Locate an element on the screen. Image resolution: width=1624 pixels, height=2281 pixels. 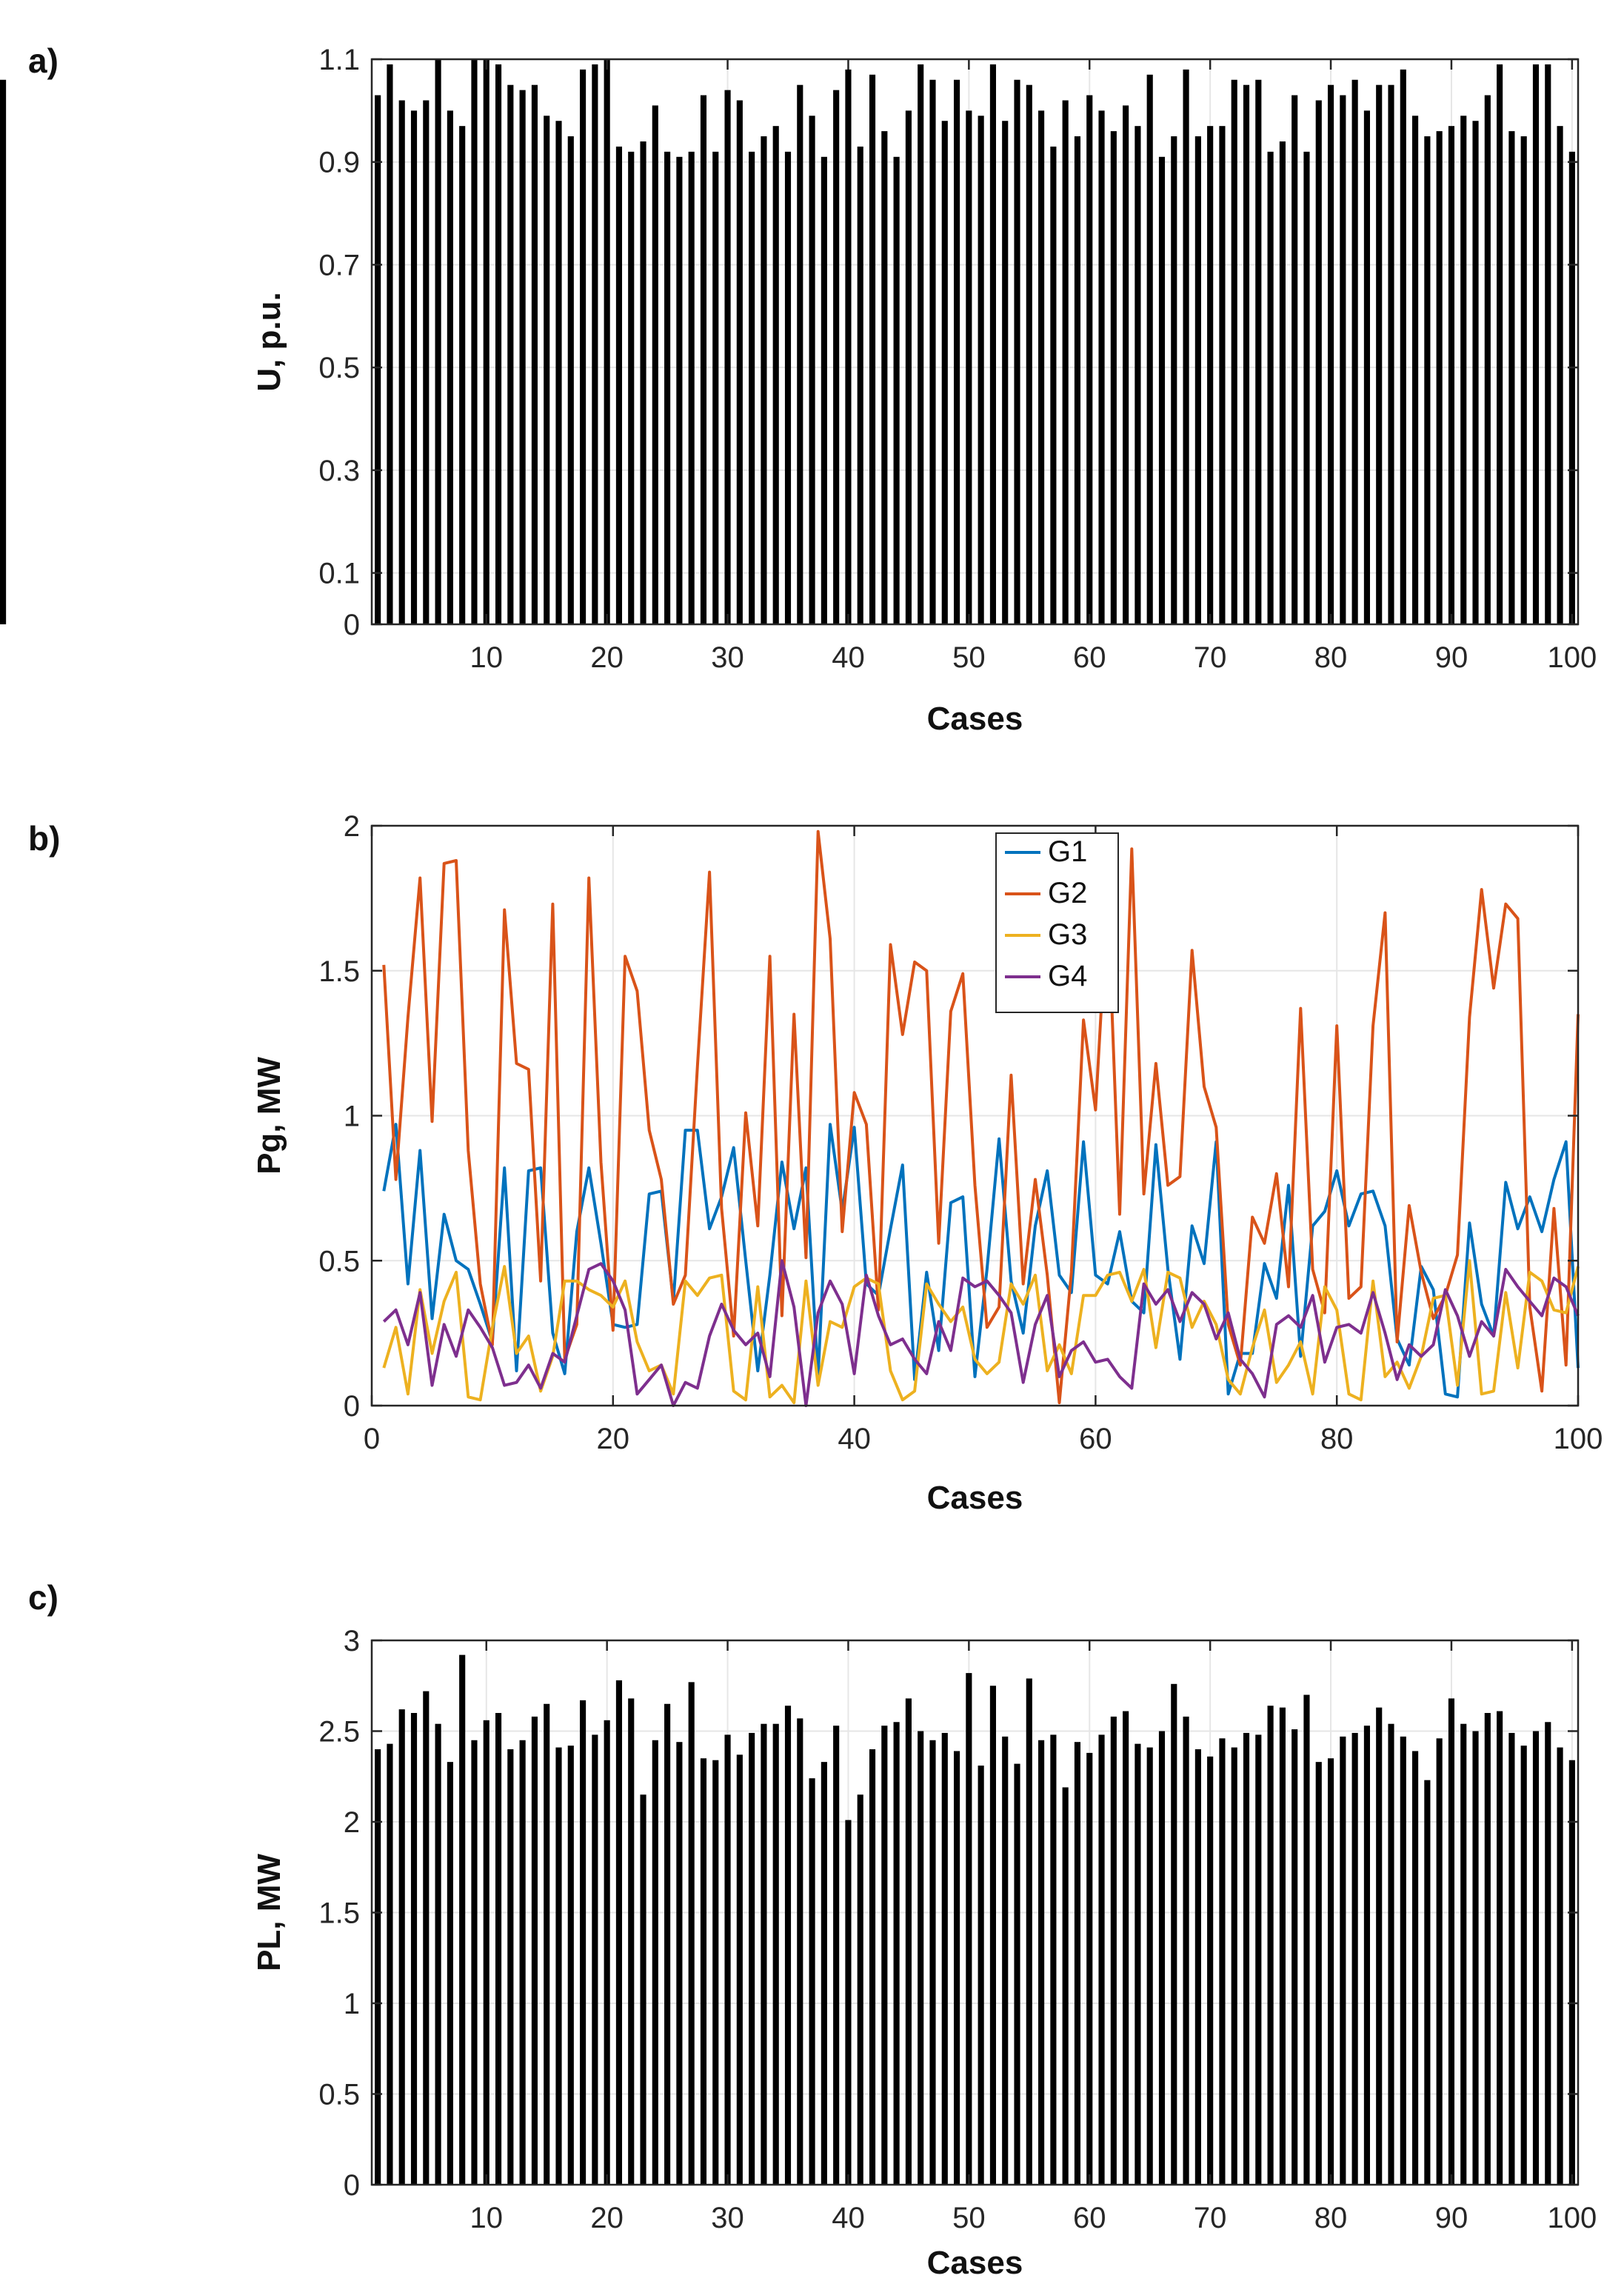
y-axis-label: PL, MW is located at coordinates (269, 1912).